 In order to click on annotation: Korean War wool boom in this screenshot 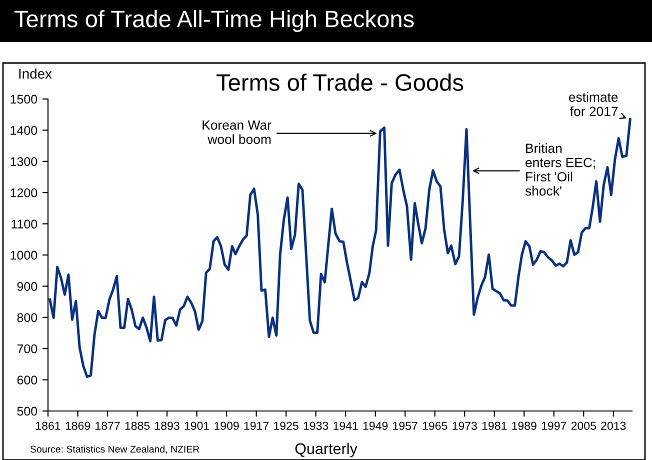, I will do `click(237, 132)`.